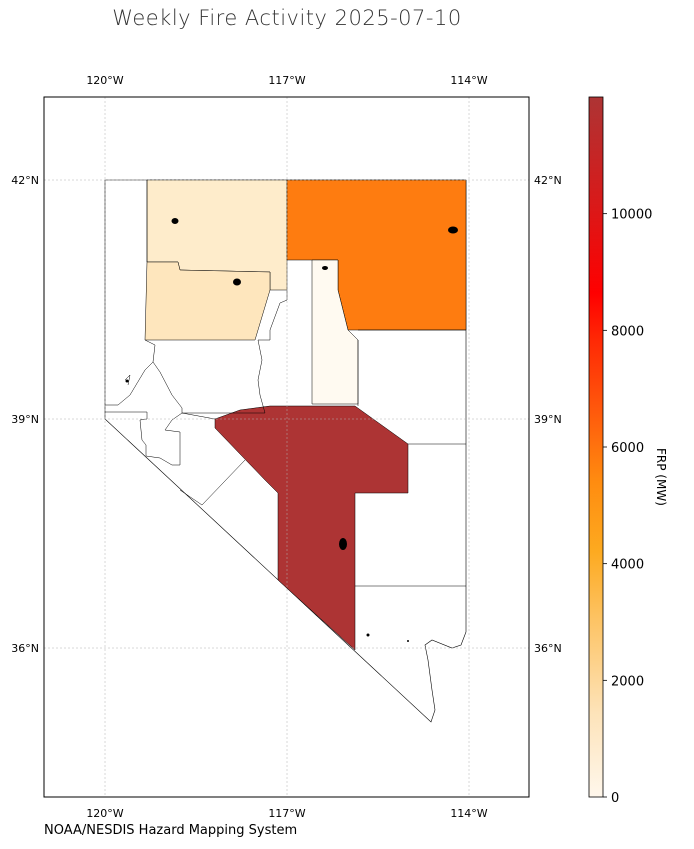  I want to click on colorbar-tick-label: 10000, so click(631, 215).